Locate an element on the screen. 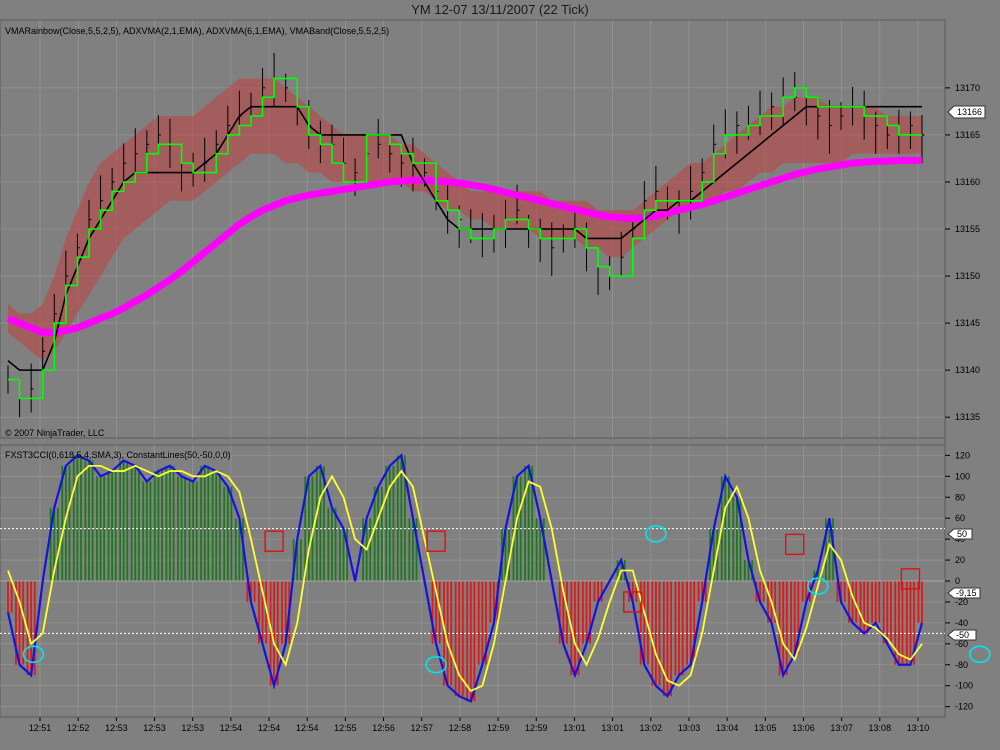 This screenshot has height=750, width=1000. svg-text: -50 is located at coordinates (962, 635).